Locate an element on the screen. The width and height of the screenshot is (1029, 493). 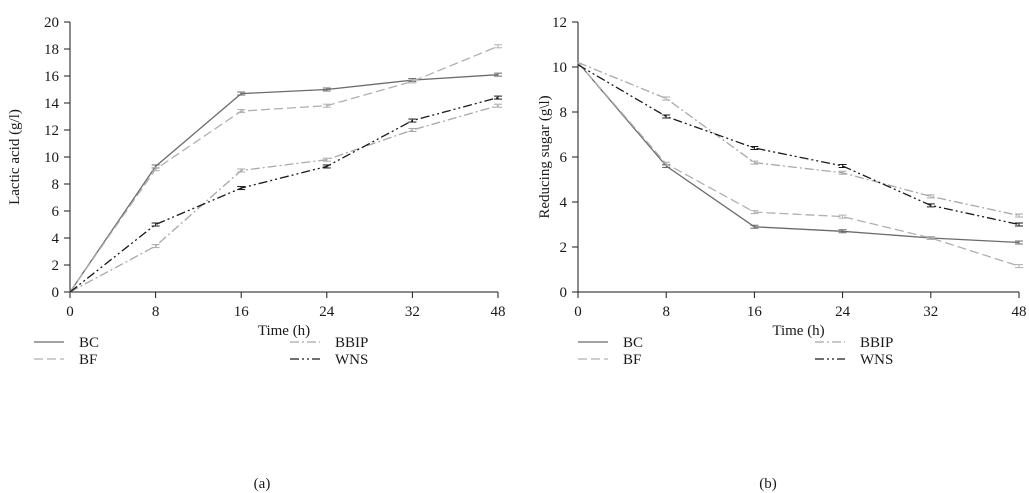
panel-label: (b) is located at coordinates (768, 484).